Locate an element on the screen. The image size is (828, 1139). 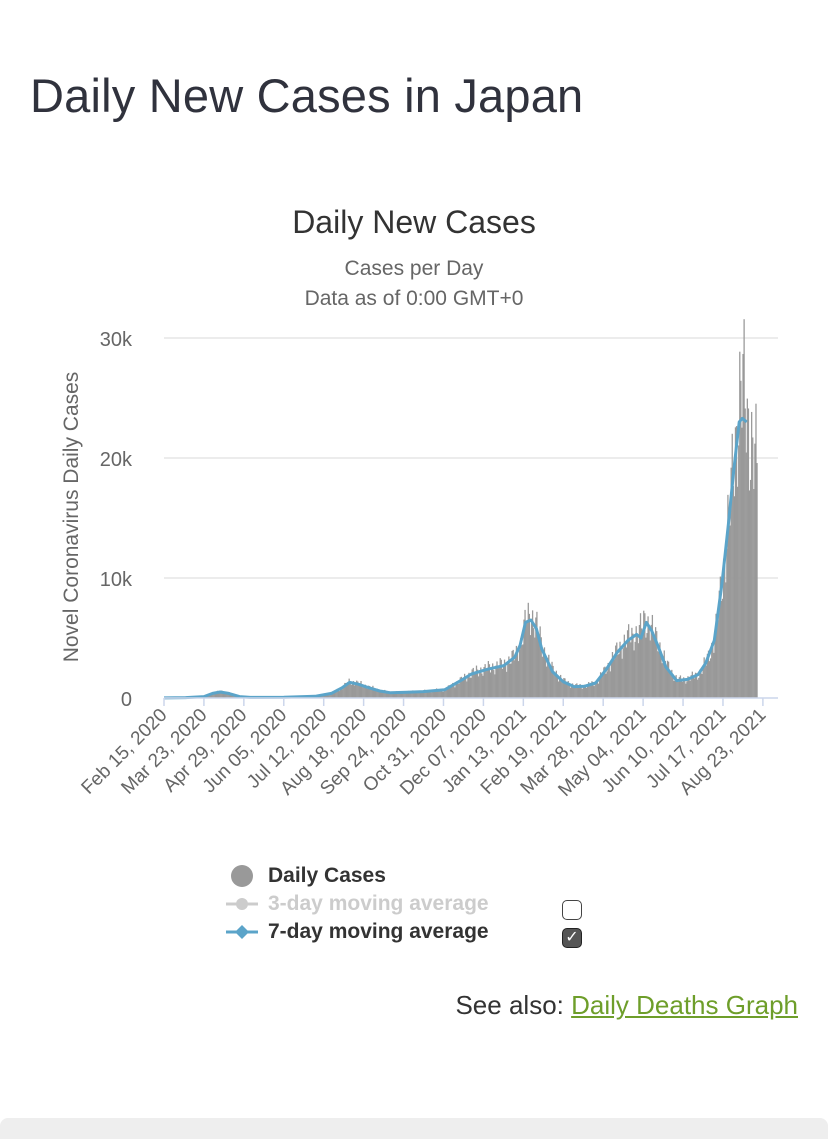
legend-3day-average: 3-day moving average is located at coordinates (356, 904).